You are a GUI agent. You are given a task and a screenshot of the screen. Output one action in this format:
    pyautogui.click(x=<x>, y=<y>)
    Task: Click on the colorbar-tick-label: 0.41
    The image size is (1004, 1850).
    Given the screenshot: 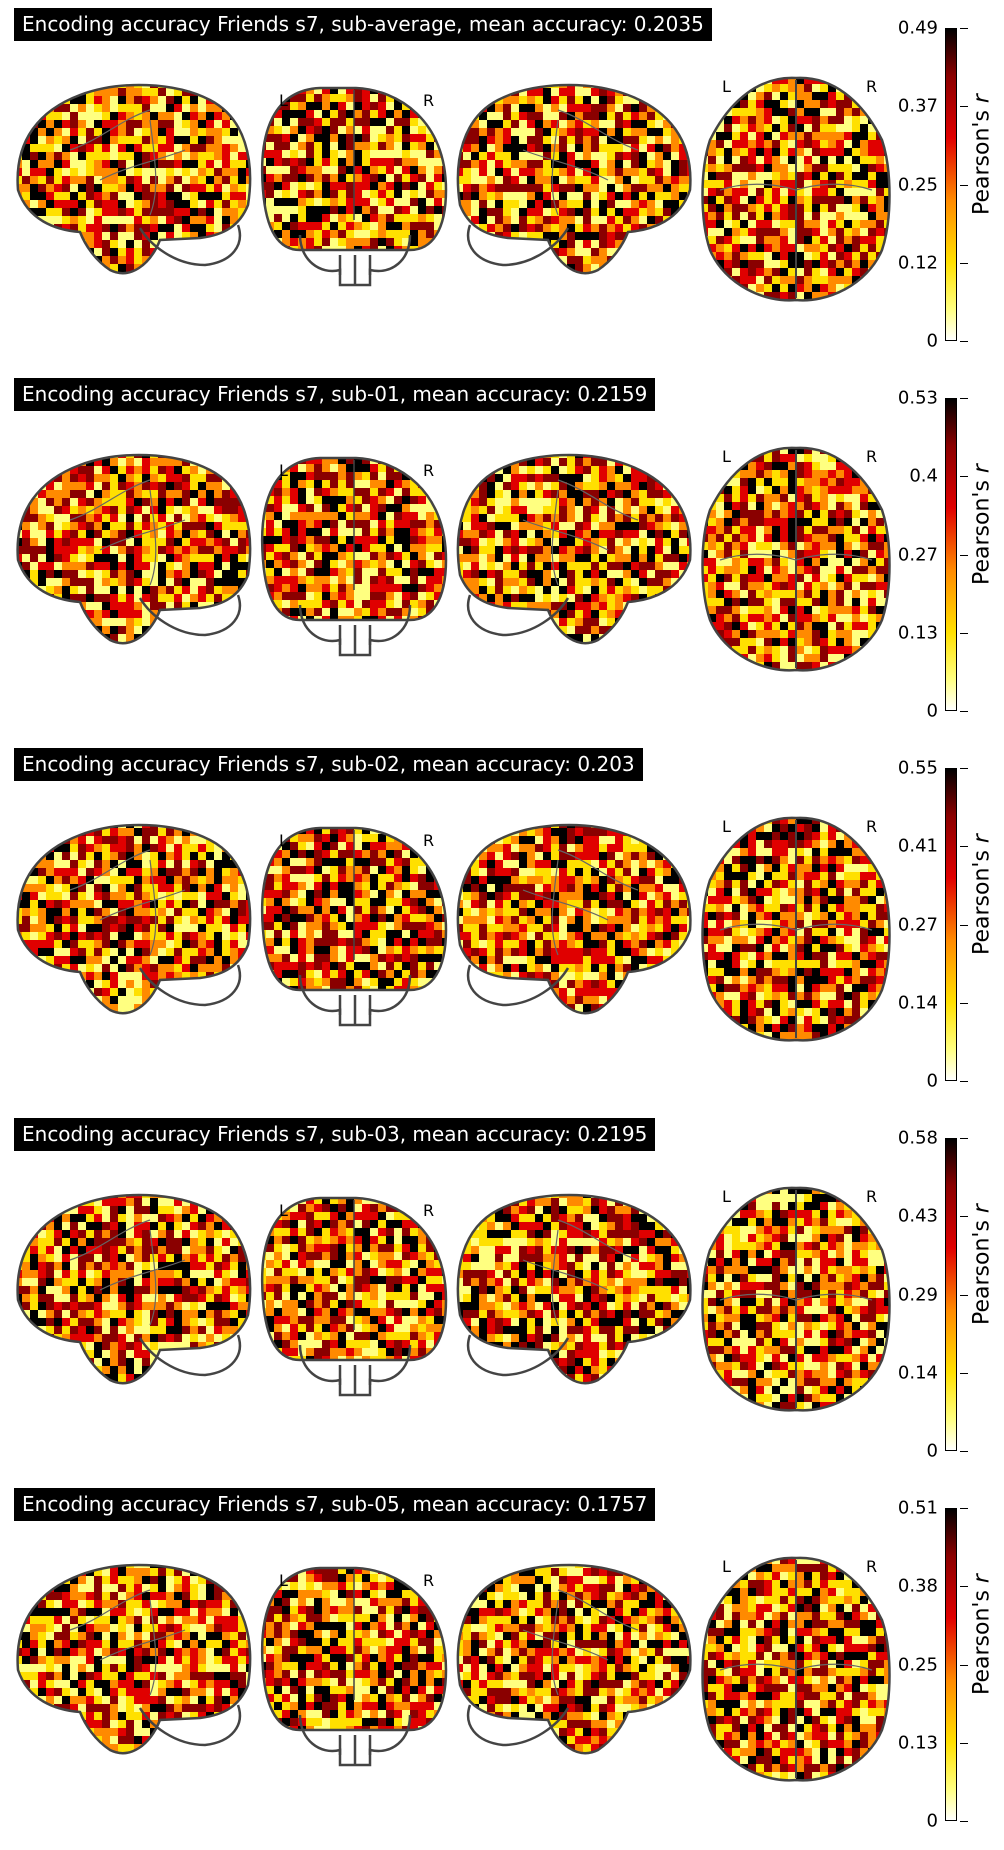 What is the action you would take?
    pyautogui.click(x=917, y=846)
    